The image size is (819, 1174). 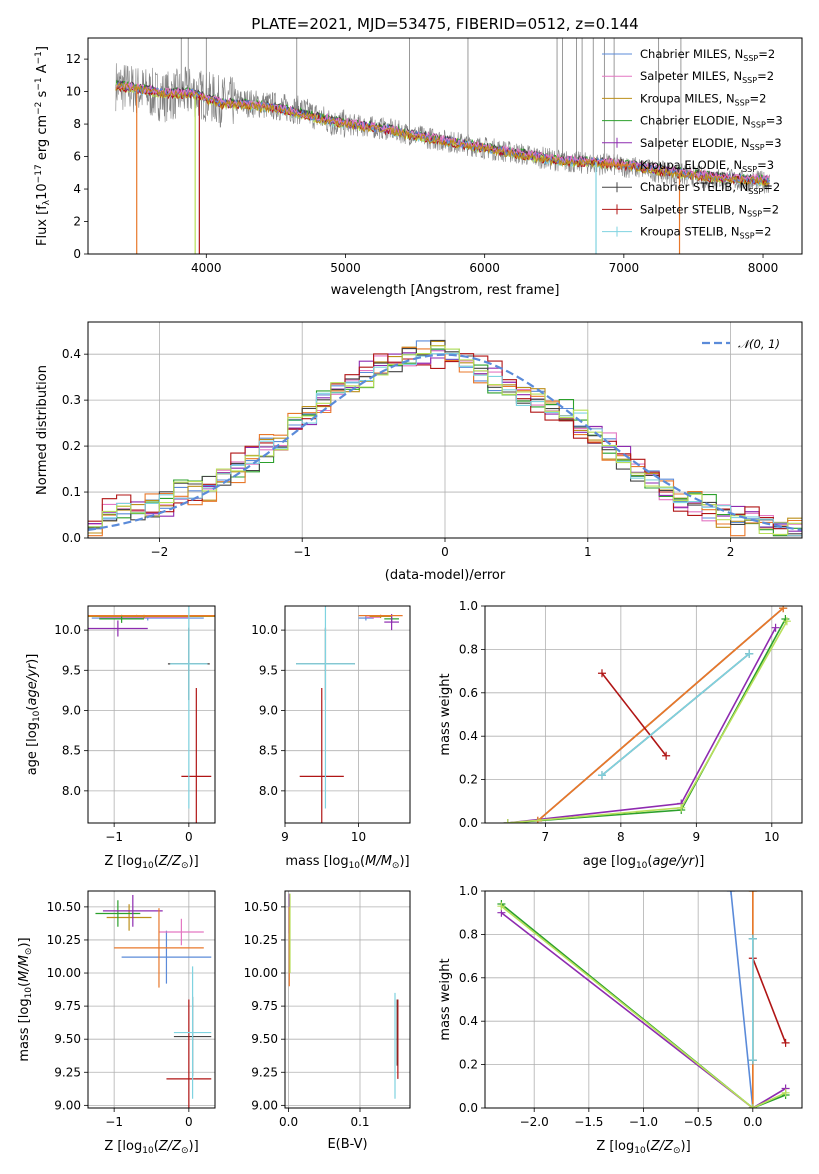 I want to click on weight_vs_Z-xtick-label: −2.0, so click(x=534, y=1122).